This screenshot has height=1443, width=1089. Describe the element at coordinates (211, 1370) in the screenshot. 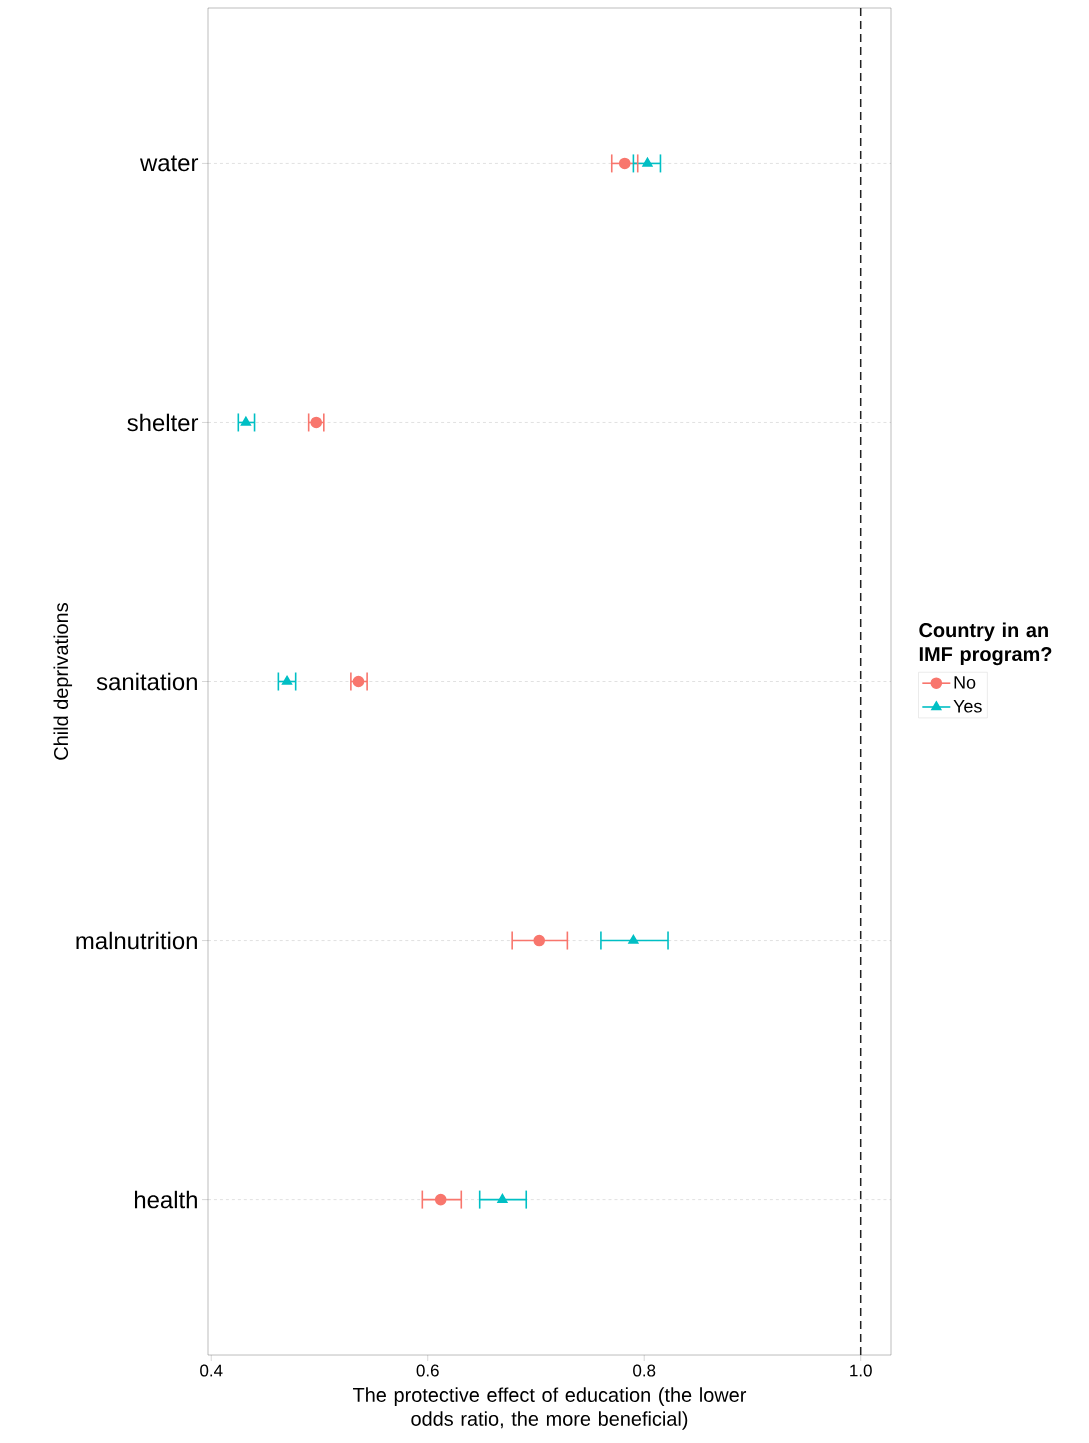

I see `x-tick-label: 0.4` at that location.